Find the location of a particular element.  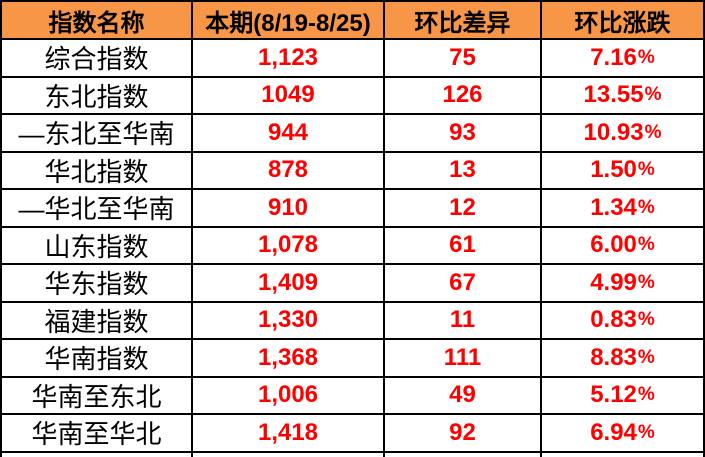

pct-value: 5.12 is located at coordinates (613, 395).